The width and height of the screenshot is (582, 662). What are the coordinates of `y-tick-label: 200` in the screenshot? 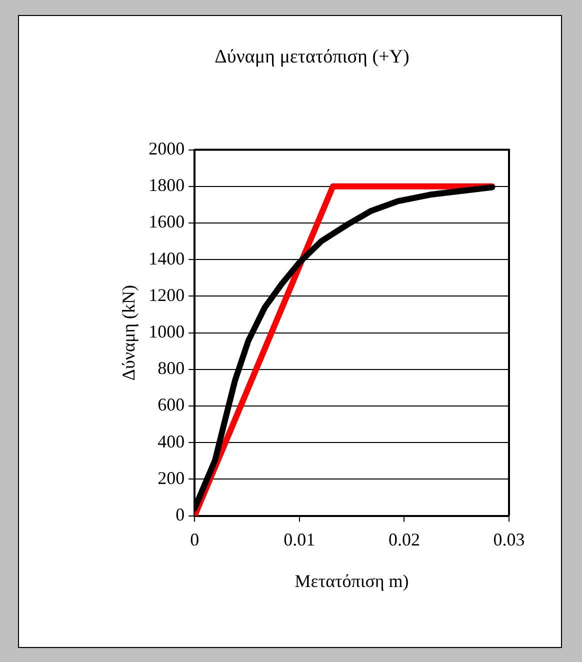 It's located at (171, 478).